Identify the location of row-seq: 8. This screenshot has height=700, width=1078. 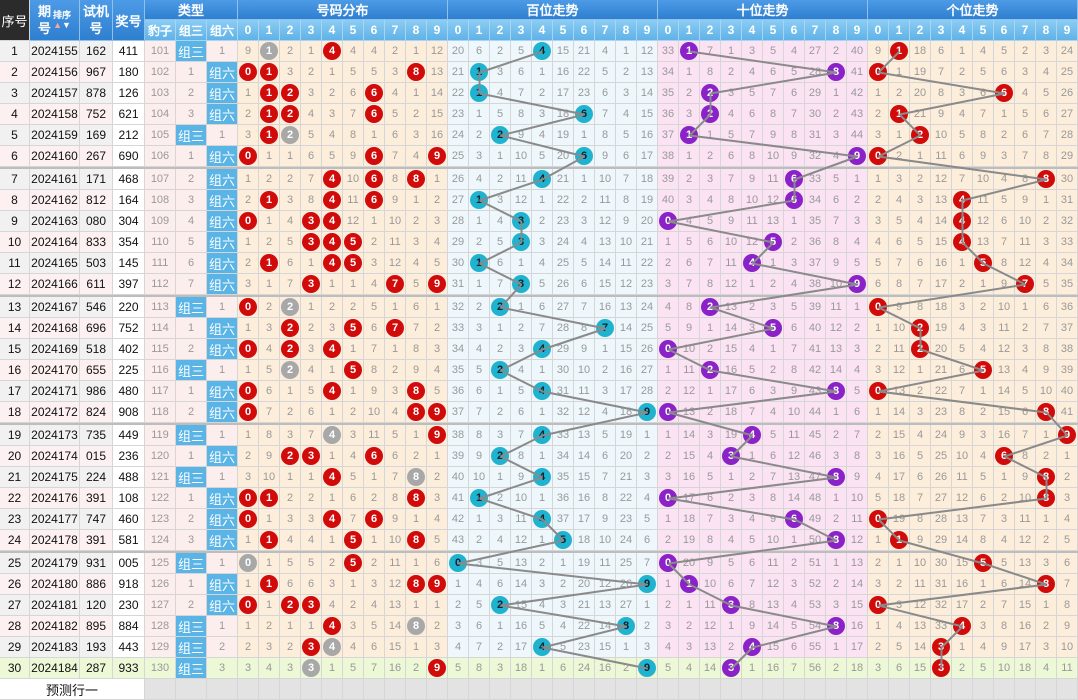
(15, 200).